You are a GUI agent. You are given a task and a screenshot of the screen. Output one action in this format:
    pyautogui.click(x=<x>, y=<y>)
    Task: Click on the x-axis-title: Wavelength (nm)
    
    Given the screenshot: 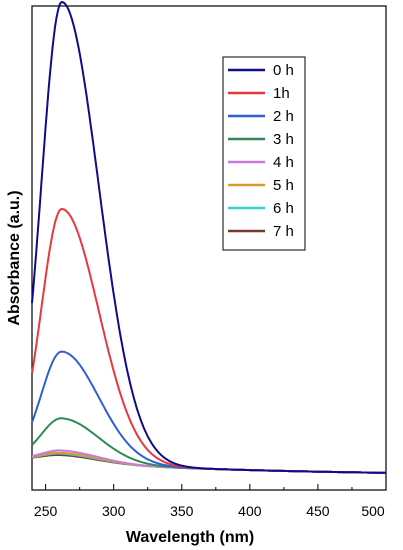 What is the action you would take?
    pyautogui.click(x=190, y=537)
    